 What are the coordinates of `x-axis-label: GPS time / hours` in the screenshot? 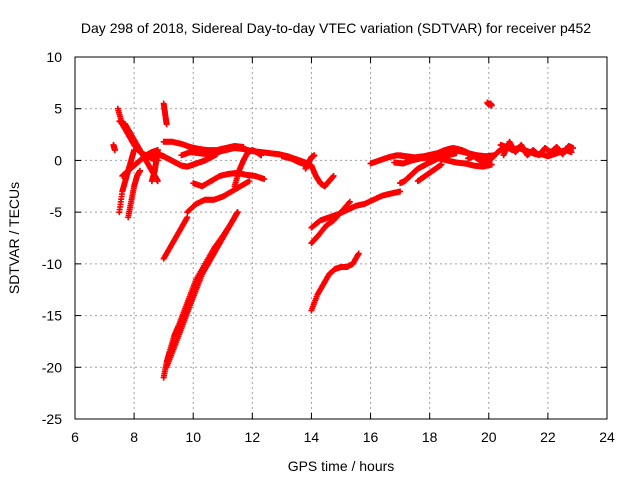 It's located at (341, 466).